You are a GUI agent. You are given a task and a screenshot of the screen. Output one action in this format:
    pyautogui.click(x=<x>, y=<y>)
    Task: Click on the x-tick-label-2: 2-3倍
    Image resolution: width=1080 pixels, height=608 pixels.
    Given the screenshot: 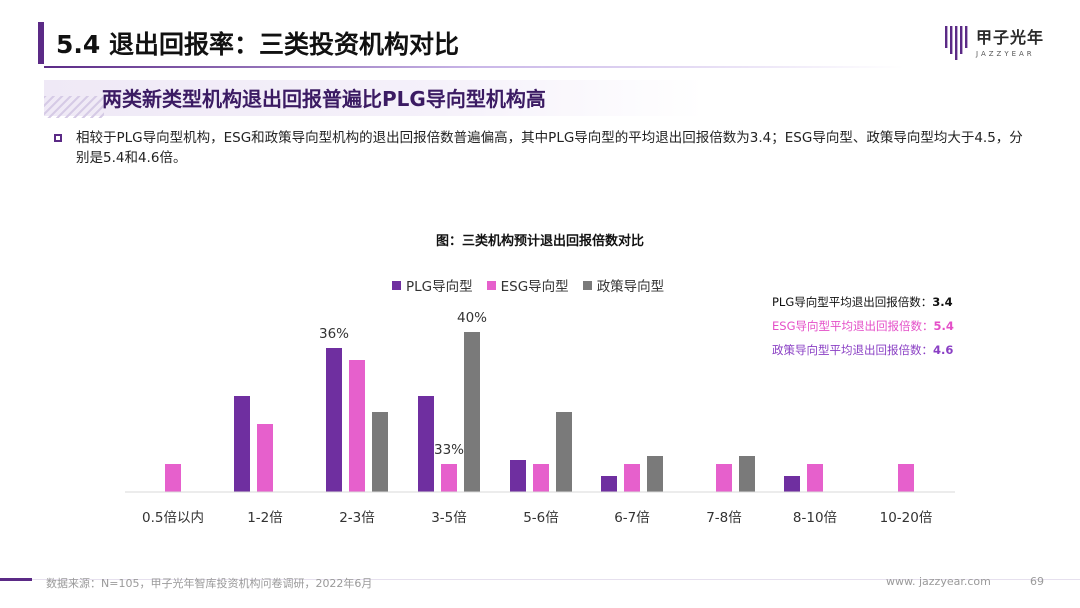 What is the action you would take?
    pyautogui.click(x=357, y=518)
    